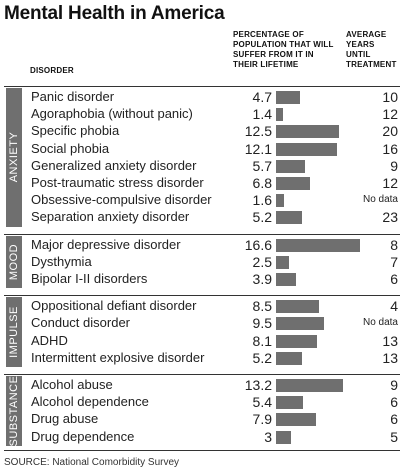 This screenshot has width=404, height=472. I want to click on group-label-anxiety: ANXIETY, so click(14, 157).